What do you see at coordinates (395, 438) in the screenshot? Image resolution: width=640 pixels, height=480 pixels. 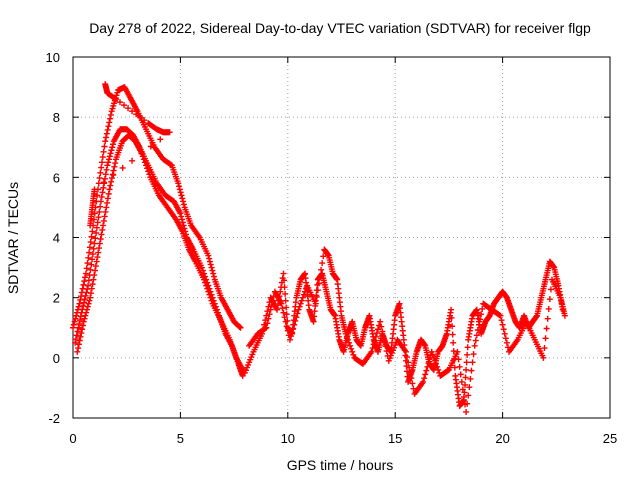 I see `x-tick-label: 15` at bounding box center [395, 438].